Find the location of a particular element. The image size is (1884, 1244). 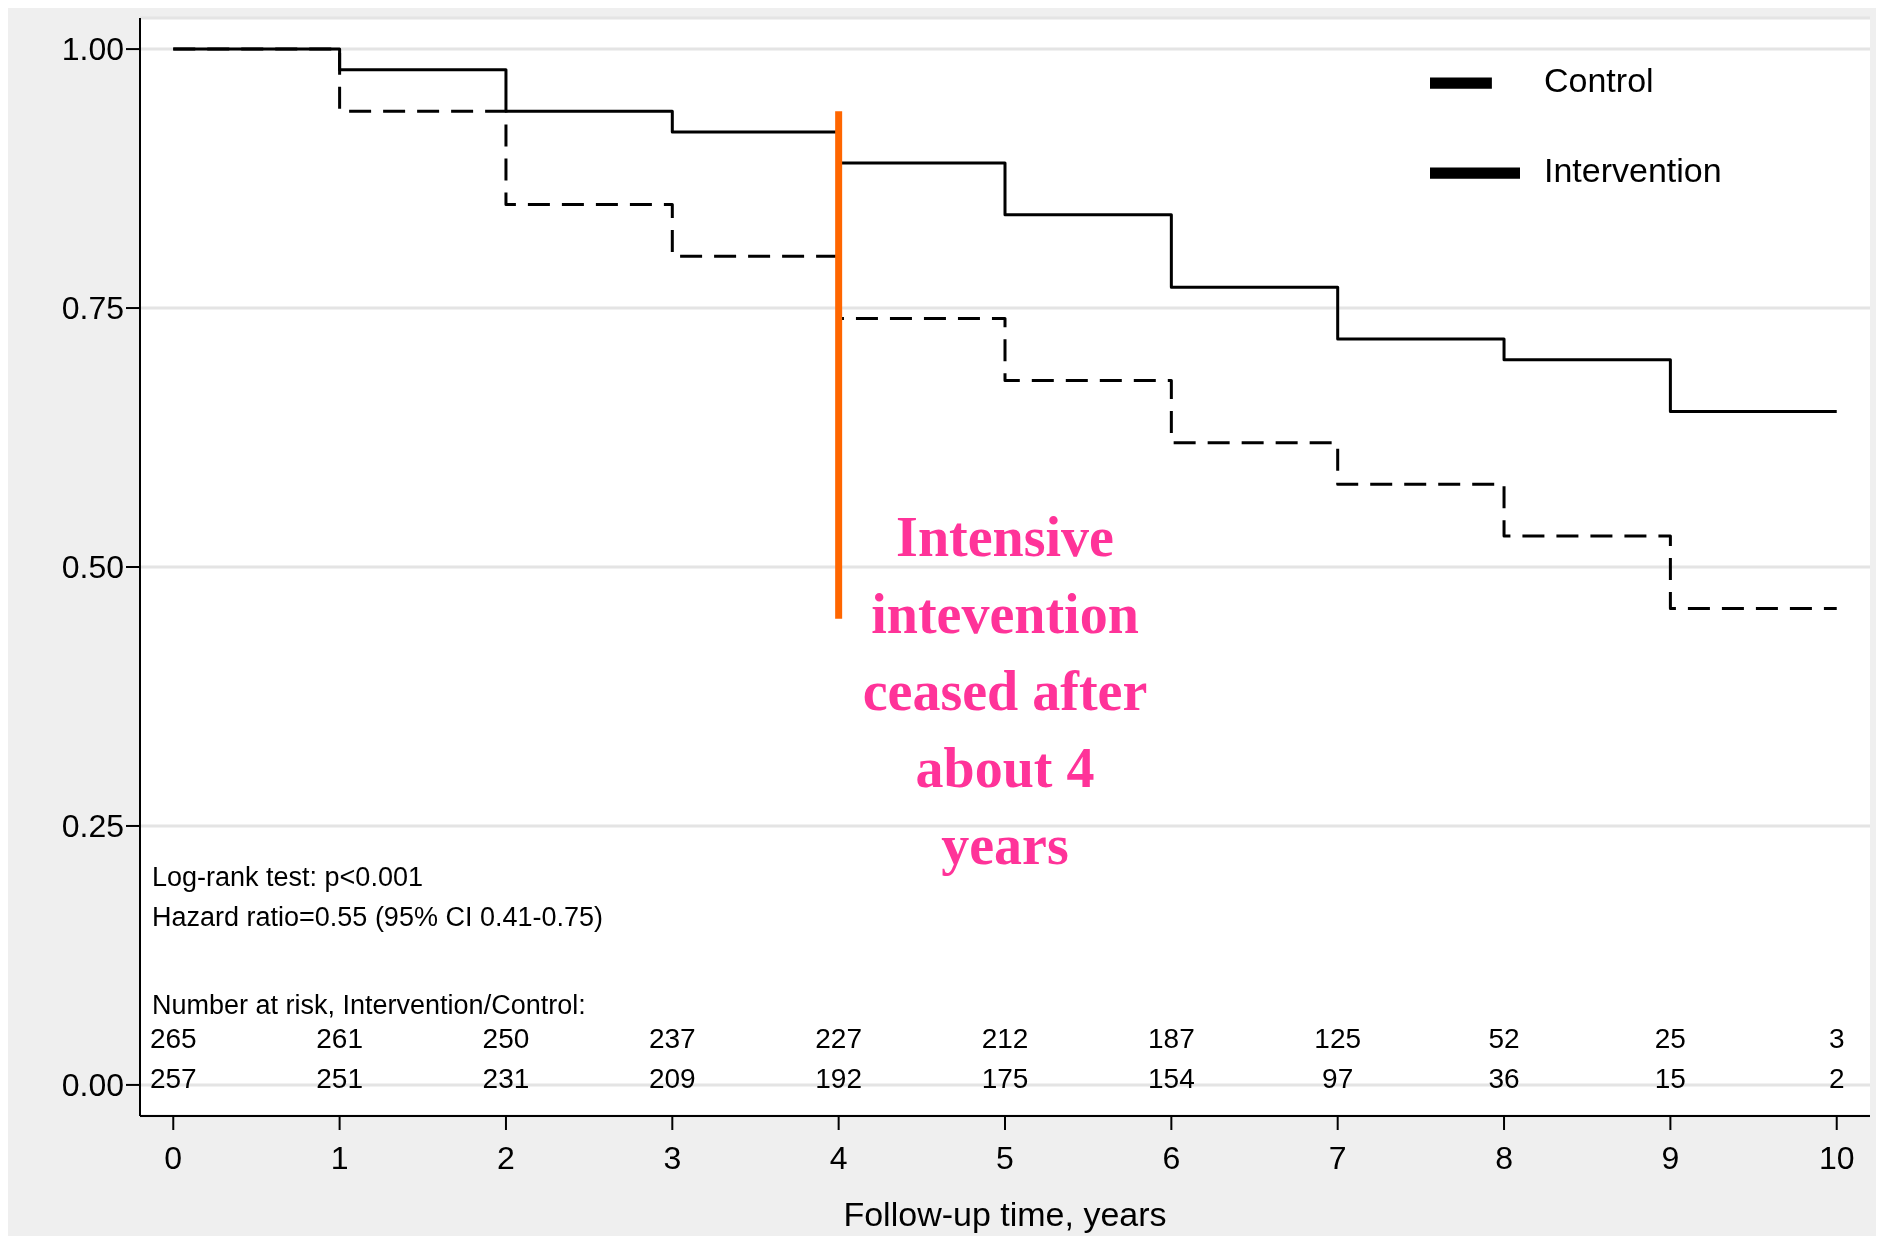

text: 257 251 231 209 192 175 154 97 36 15 2 is located at coordinates (997, 1078).